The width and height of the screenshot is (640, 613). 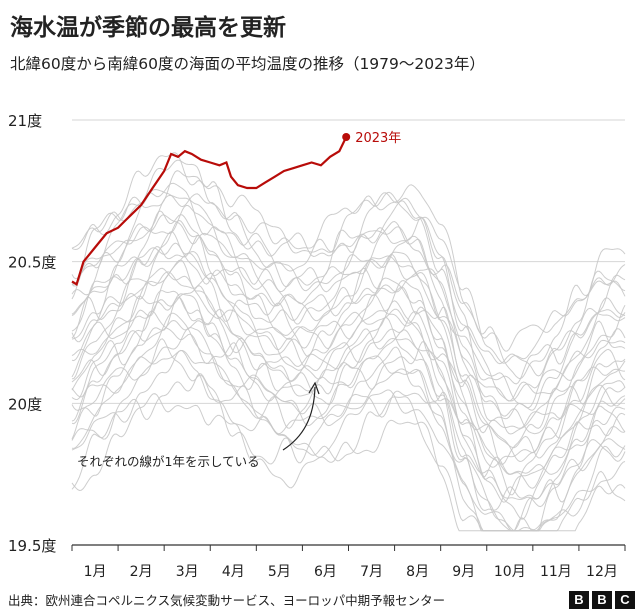 I want to click on x-tick-label: 6月, so click(x=325, y=572).